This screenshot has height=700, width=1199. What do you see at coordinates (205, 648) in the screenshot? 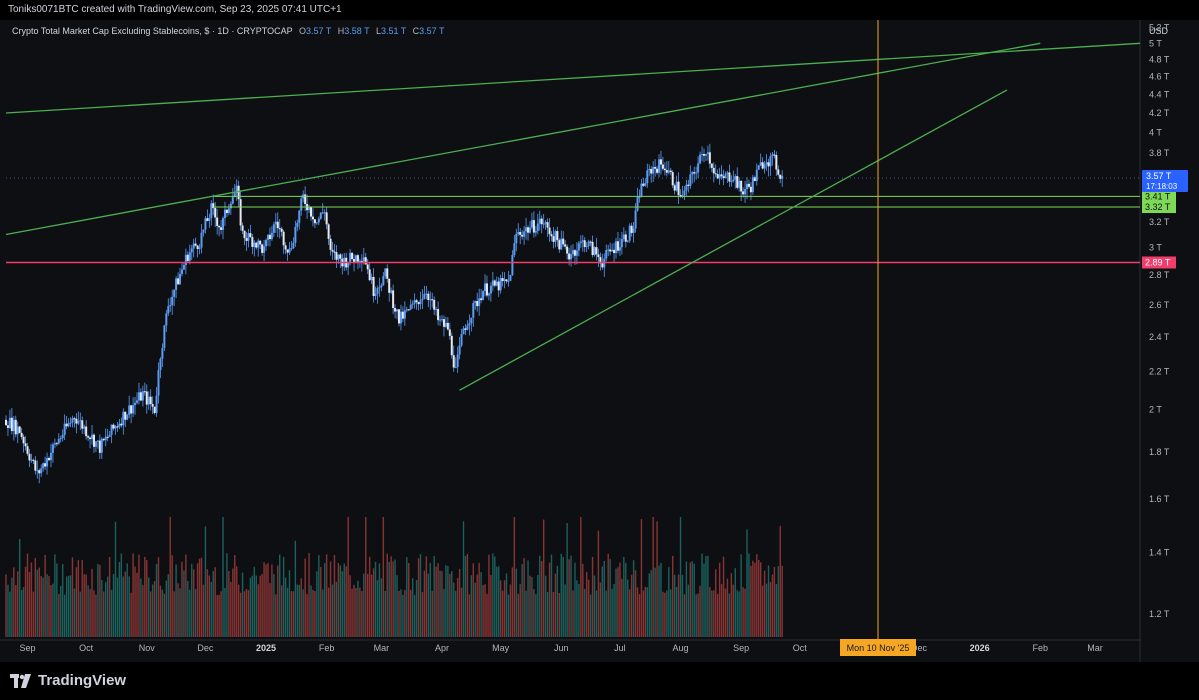
I see `time-tick-label: Dec` at bounding box center [205, 648].